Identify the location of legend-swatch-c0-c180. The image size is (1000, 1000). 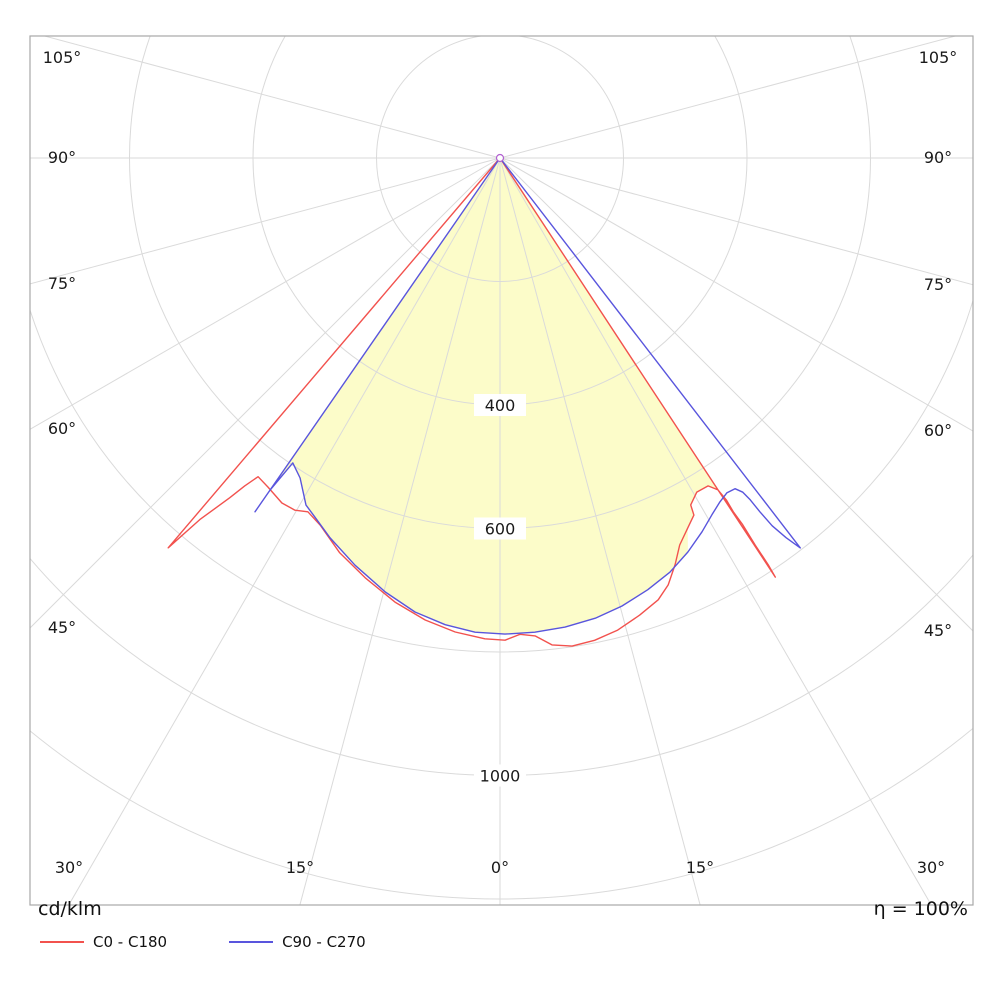
(62, 942).